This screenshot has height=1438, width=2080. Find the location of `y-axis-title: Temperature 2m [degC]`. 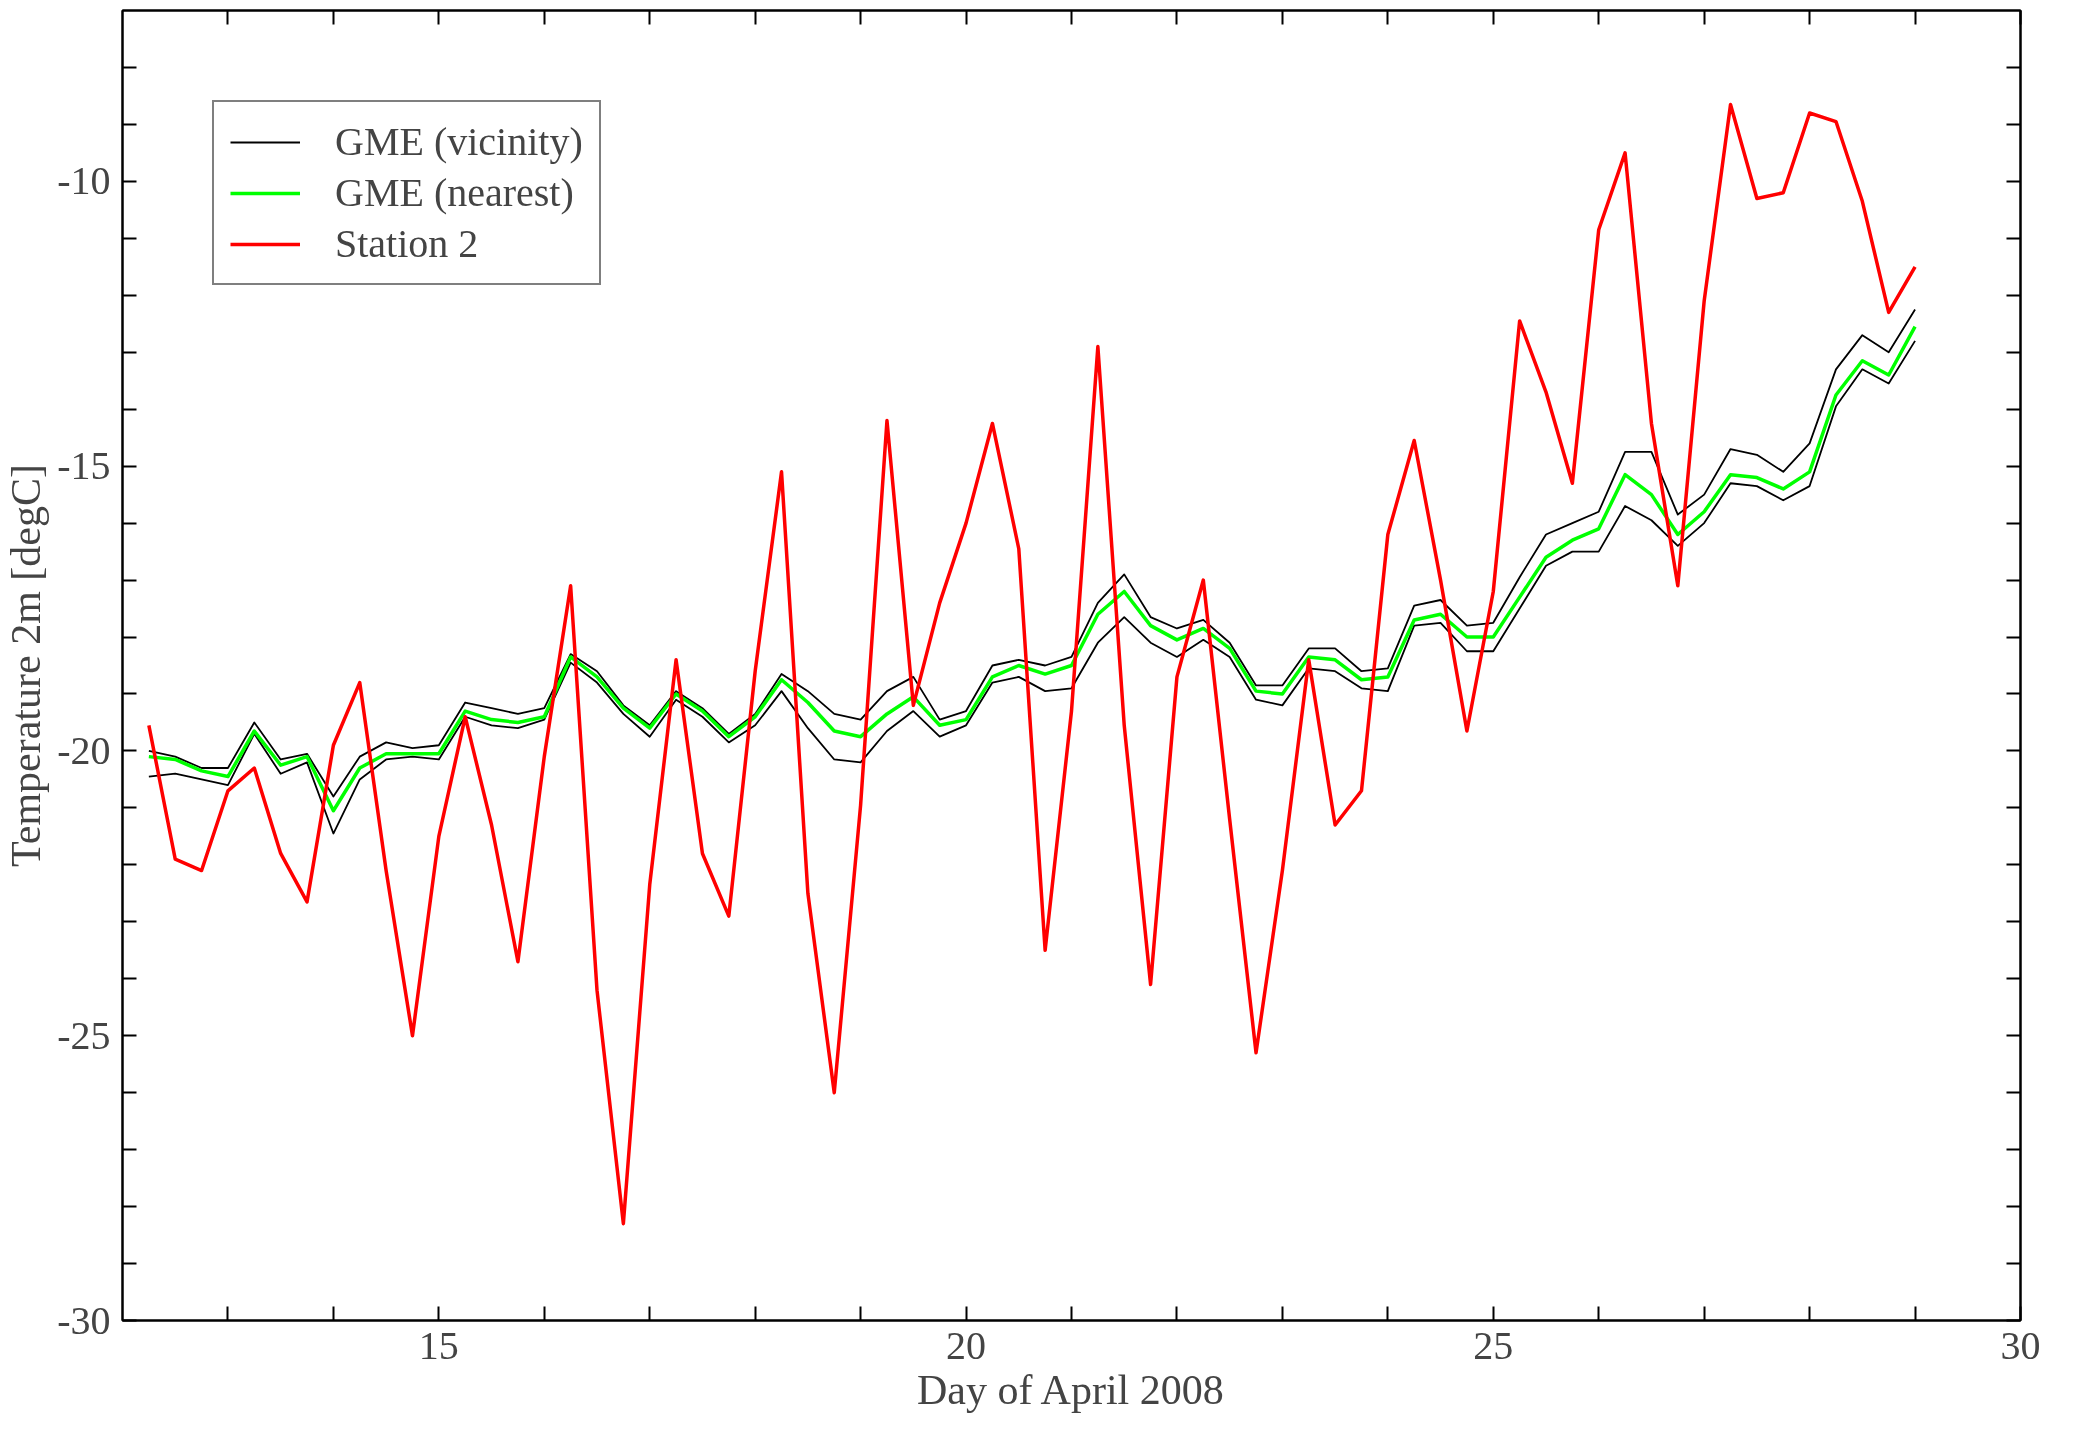

y-axis-title: Temperature 2m [degC] is located at coordinates (26, 665).